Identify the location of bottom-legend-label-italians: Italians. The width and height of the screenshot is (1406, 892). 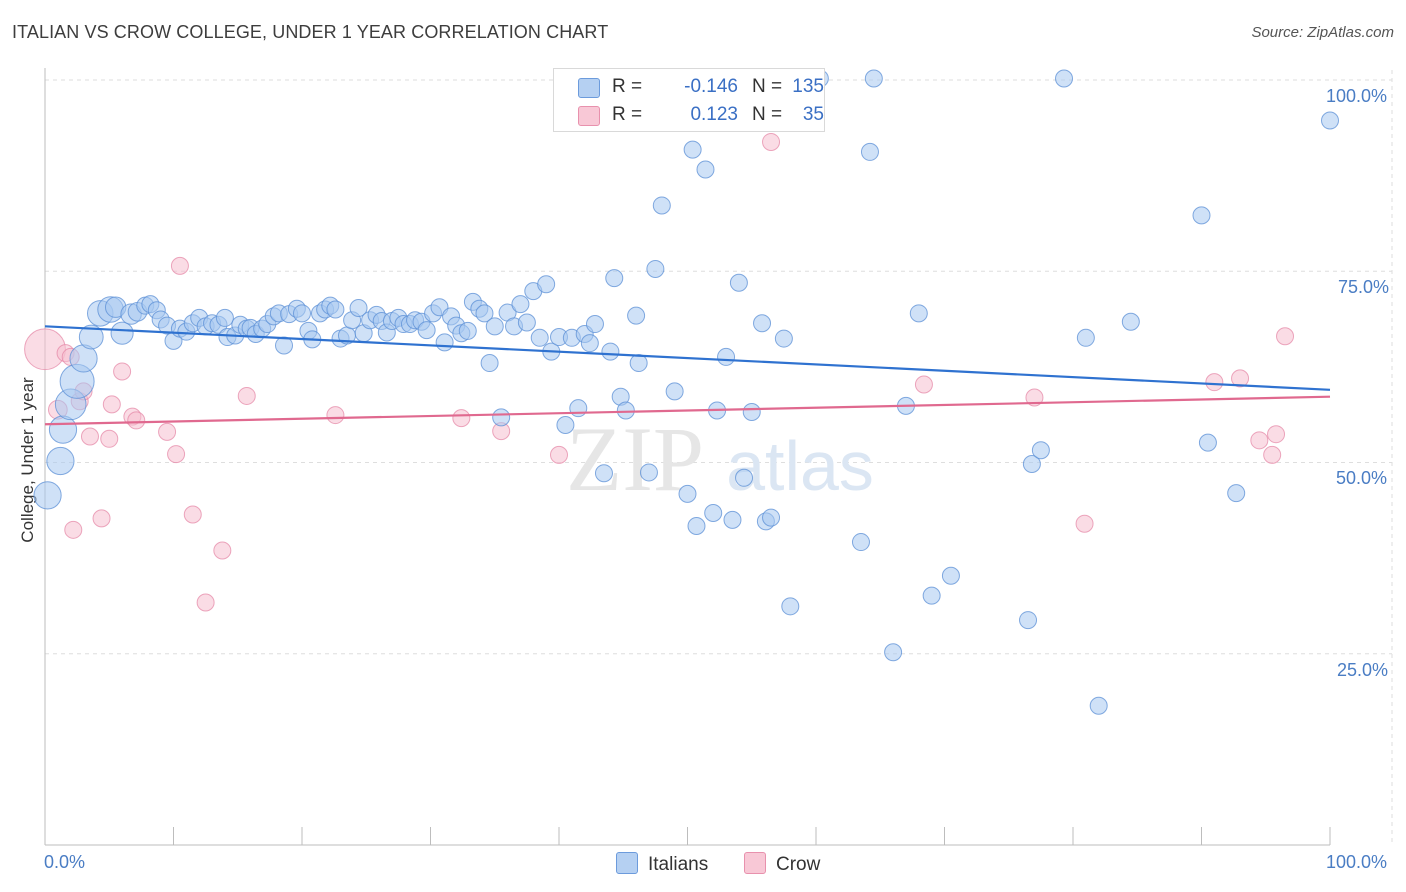
(678, 864).